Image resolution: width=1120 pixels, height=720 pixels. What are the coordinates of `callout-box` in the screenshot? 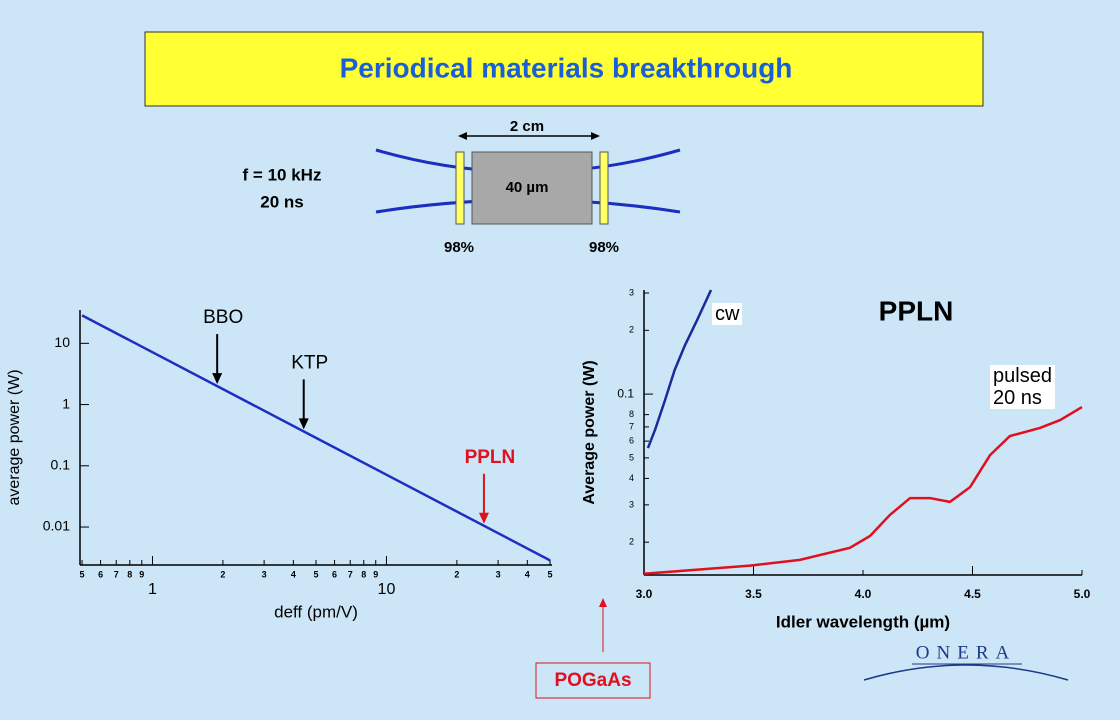 It's located at (593, 680).